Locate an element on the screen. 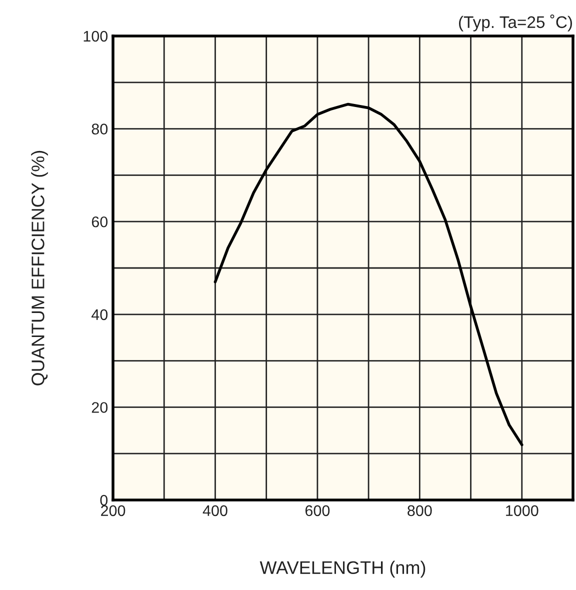  y-tick-label: 60 is located at coordinates (100, 222).